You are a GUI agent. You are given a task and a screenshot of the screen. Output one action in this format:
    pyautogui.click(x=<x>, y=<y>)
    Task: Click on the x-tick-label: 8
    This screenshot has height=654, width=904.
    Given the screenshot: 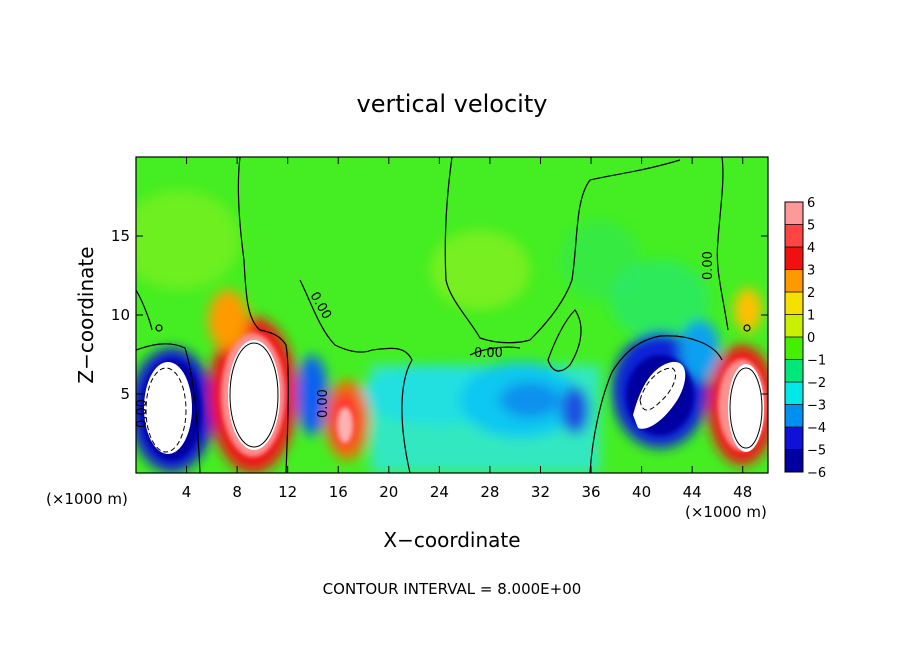 What is the action you would take?
    pyautogui.click(x=237, y=492)
    